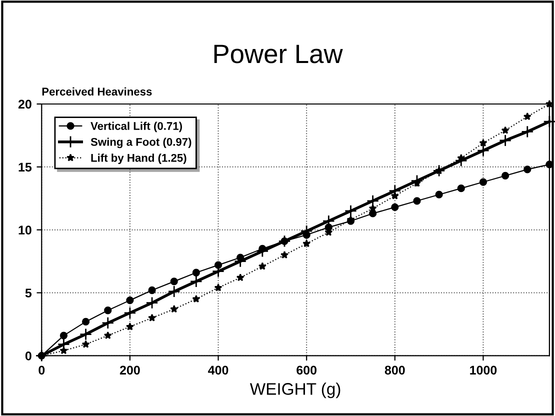 Image resolution: width=555 pixels, height=416 pixels. I want to click on x-tick-label: 1000, so click(483, 370).